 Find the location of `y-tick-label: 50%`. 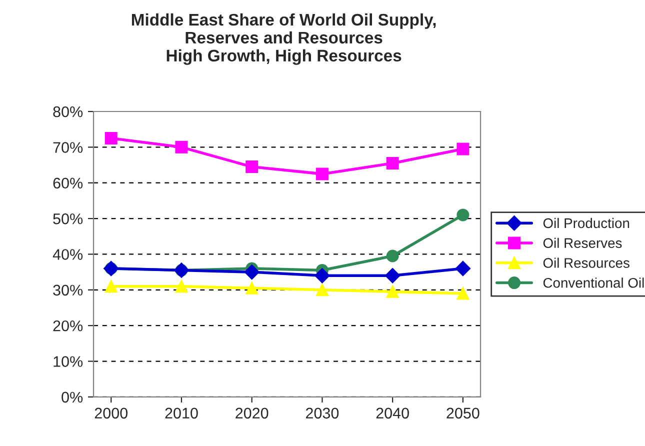

y-tick-label: 50% is located at coordinates (68, 218).